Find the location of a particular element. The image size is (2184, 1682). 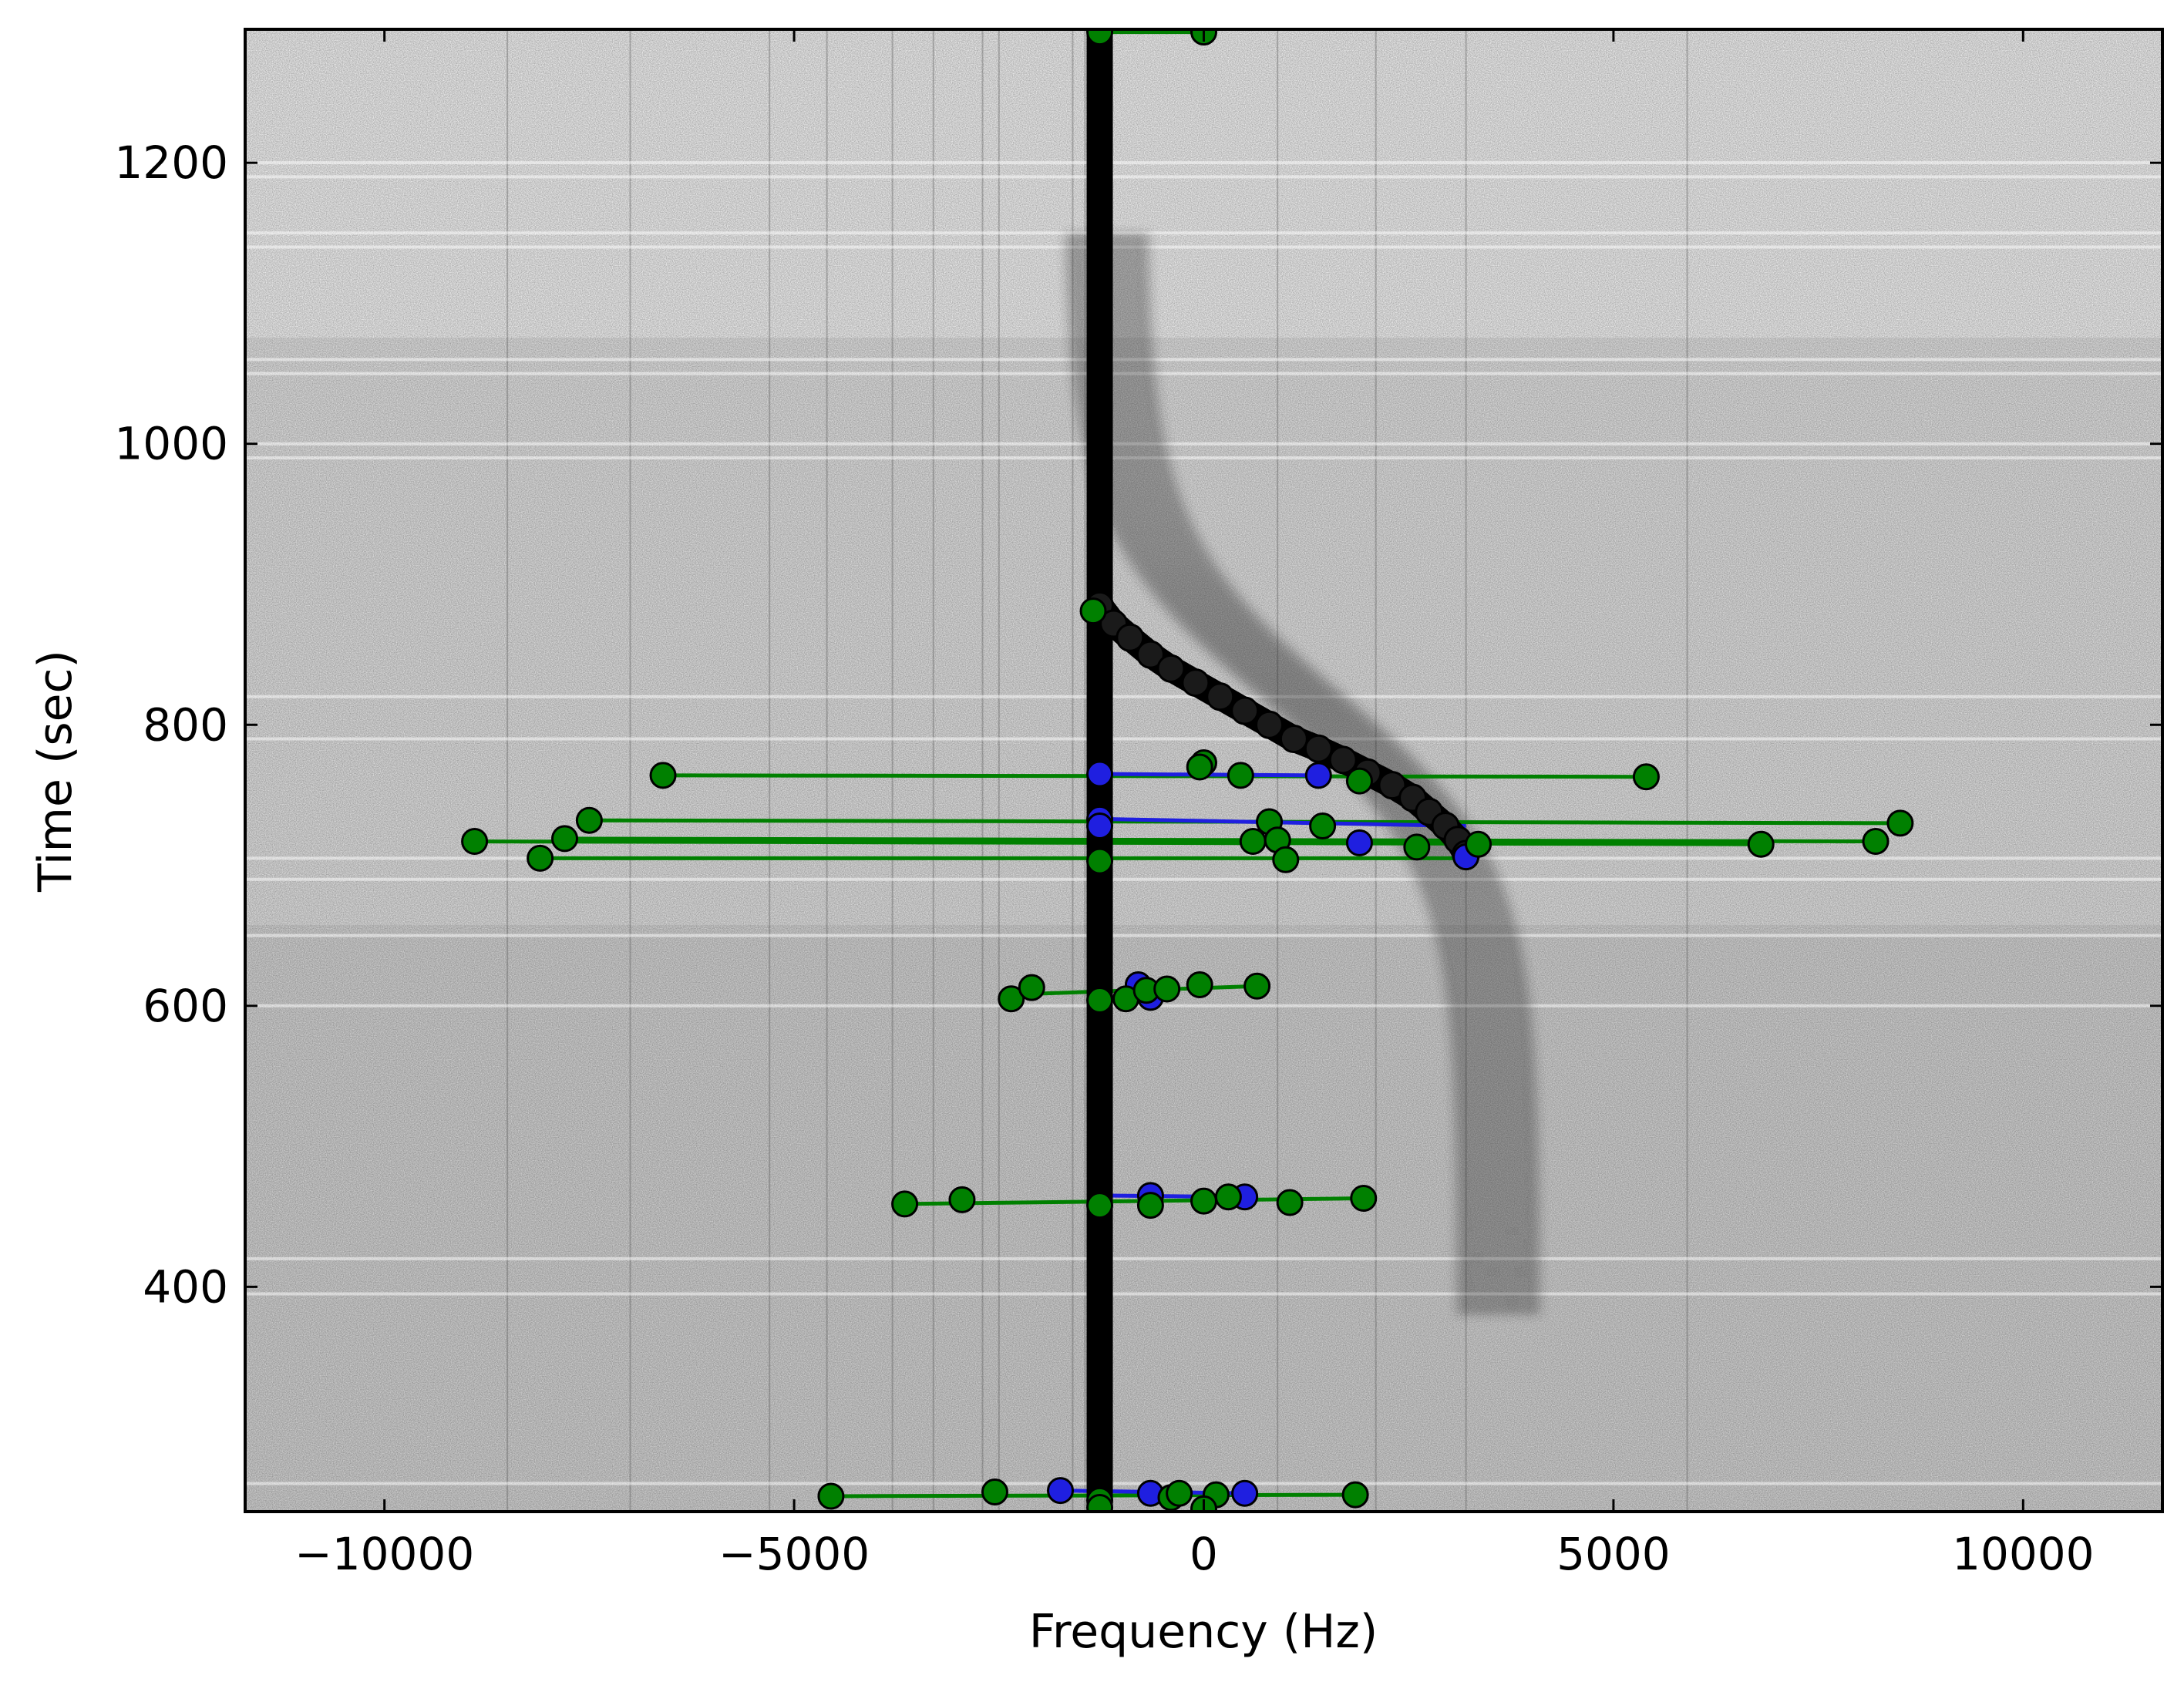

y-tick-label: 600 is located at coordinates (186, 1006).